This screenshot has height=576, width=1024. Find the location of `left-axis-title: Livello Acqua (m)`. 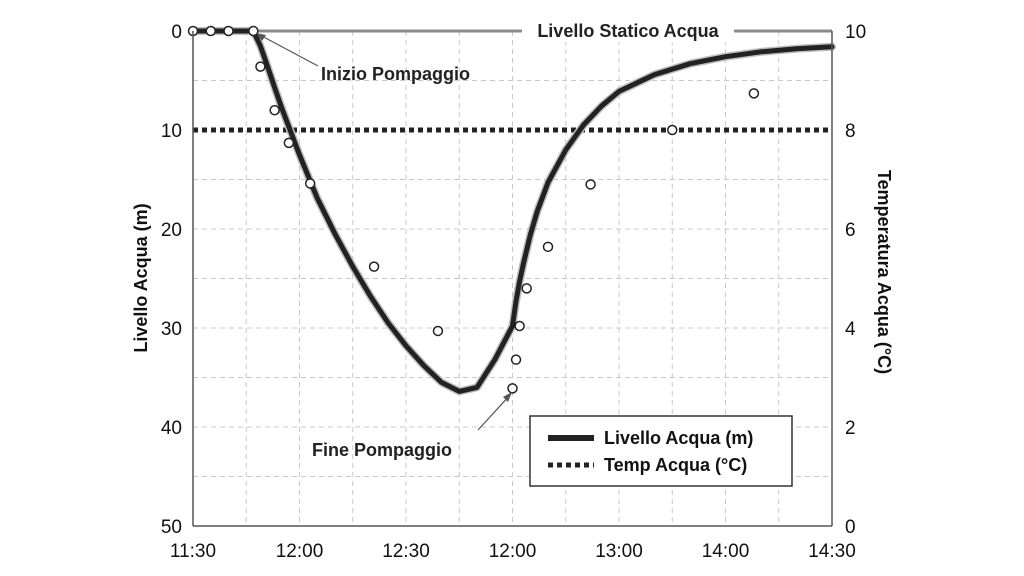

left-axis-title: Livello Acqua (m) is located at coordinates (141, 277).